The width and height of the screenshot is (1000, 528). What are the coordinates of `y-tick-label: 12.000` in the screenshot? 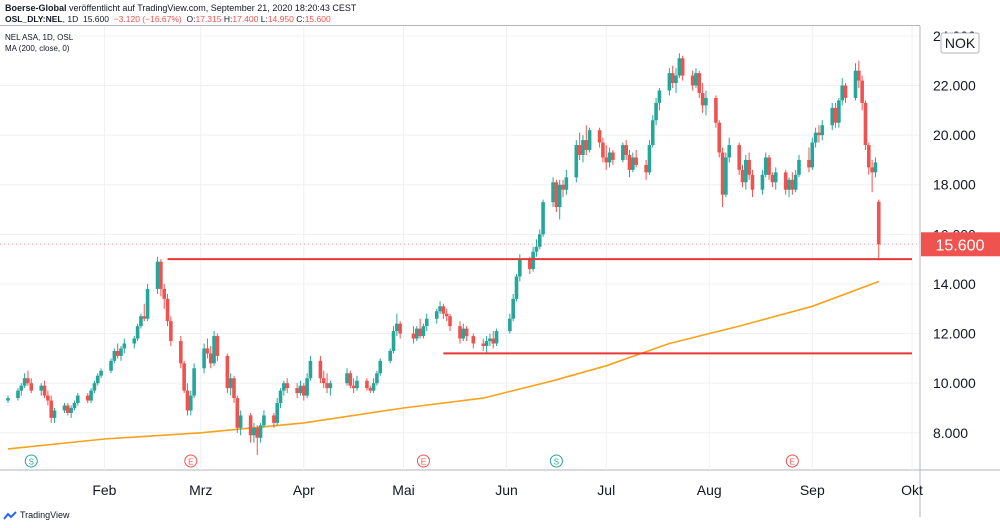 It's located at (954, 334).